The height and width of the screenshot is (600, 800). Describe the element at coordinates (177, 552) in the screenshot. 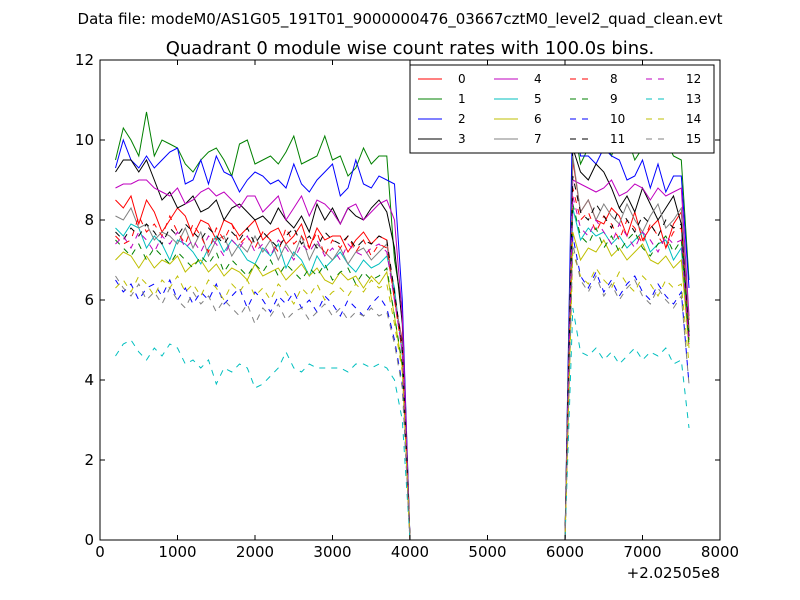

I see `x-tick-label: 1000` at that location.